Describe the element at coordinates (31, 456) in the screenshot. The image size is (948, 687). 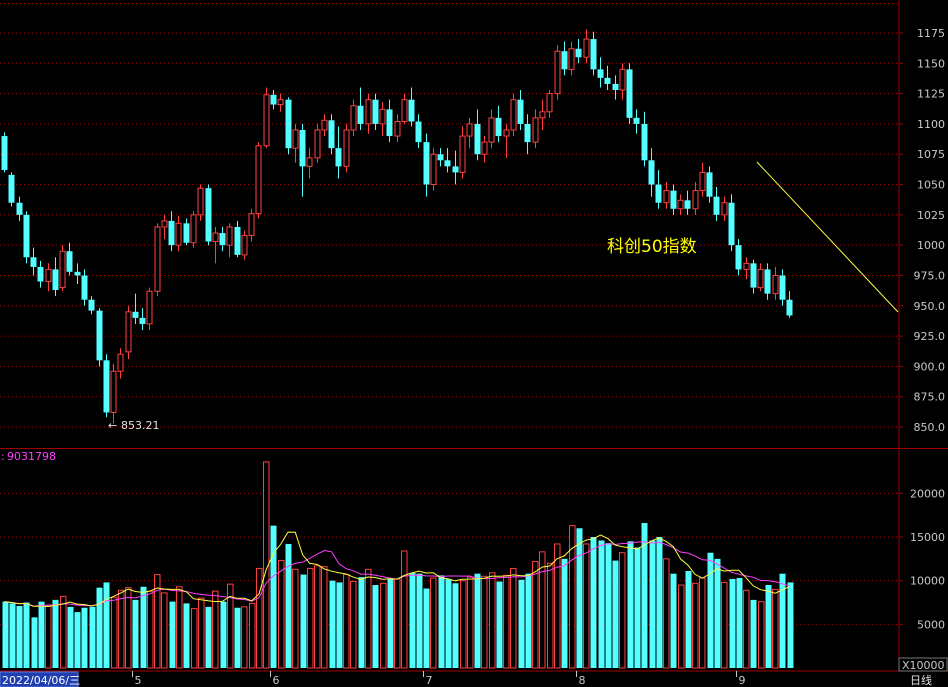
I see `volume-marker-label: 9031798` at that location.